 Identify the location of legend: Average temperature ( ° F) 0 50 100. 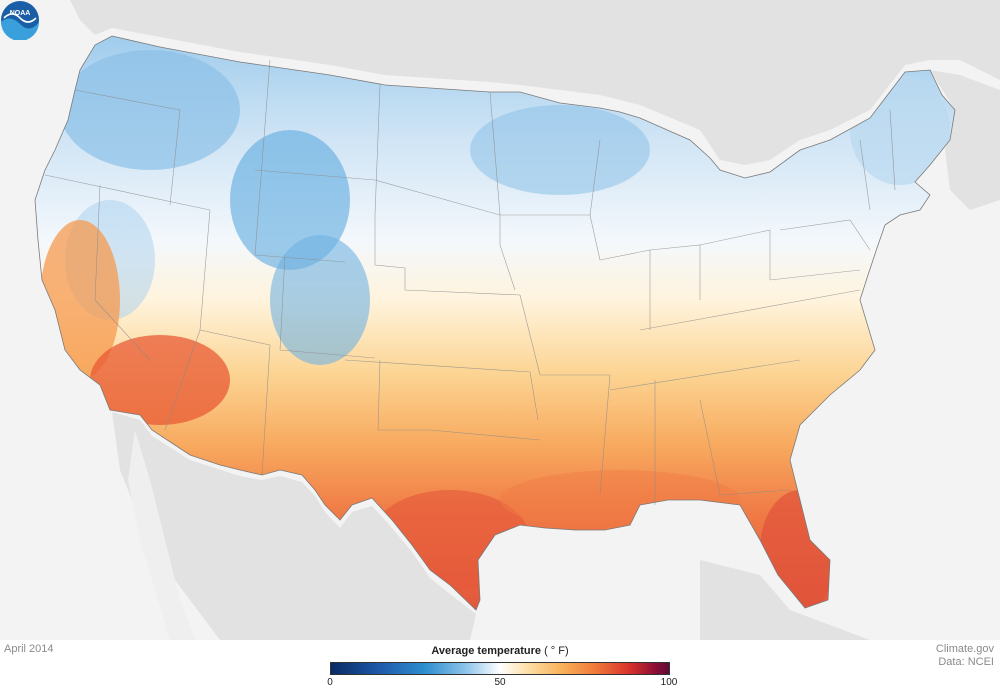
(502, 666).